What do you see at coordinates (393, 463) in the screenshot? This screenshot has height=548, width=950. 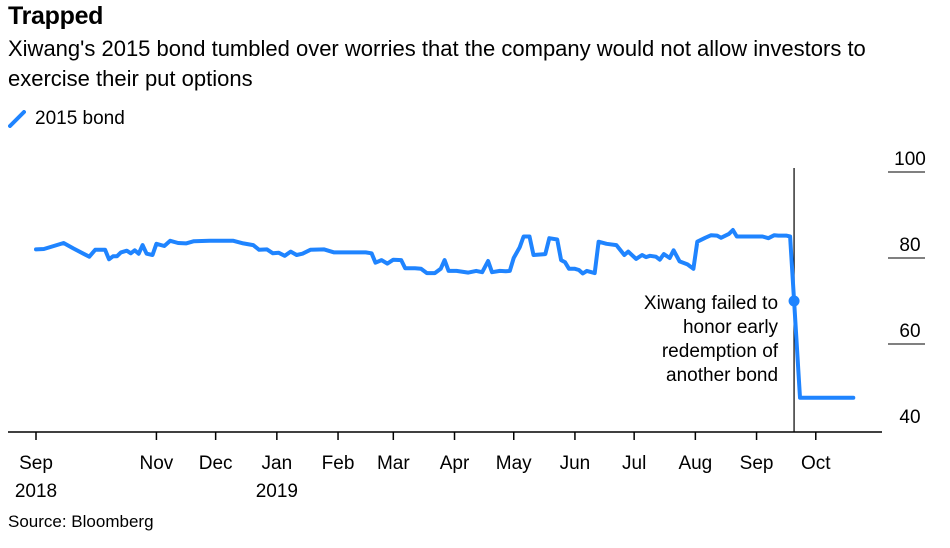 I see `x-tick-label: Mar` at bounding box center [393, 463].